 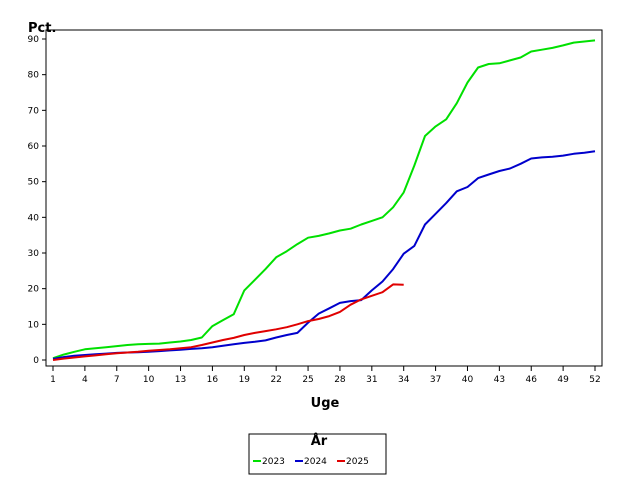 I want to click on y-tick-label: 40, so click(x=34, y=218).